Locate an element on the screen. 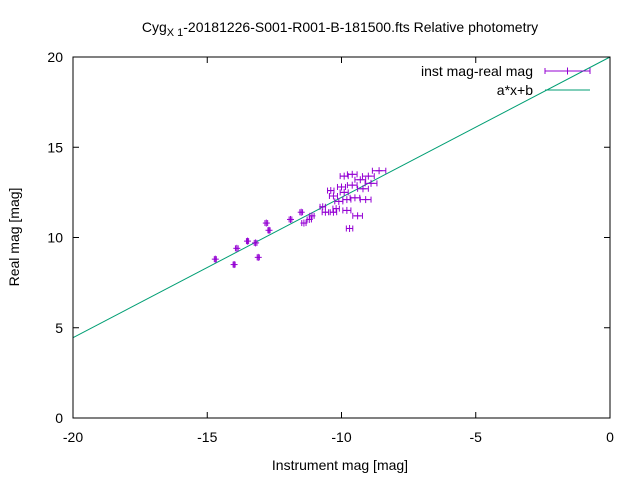 The width and height of the screenshot is (640, 480). chart-title-subscript: X 1 is located at coordinates (175, 33).